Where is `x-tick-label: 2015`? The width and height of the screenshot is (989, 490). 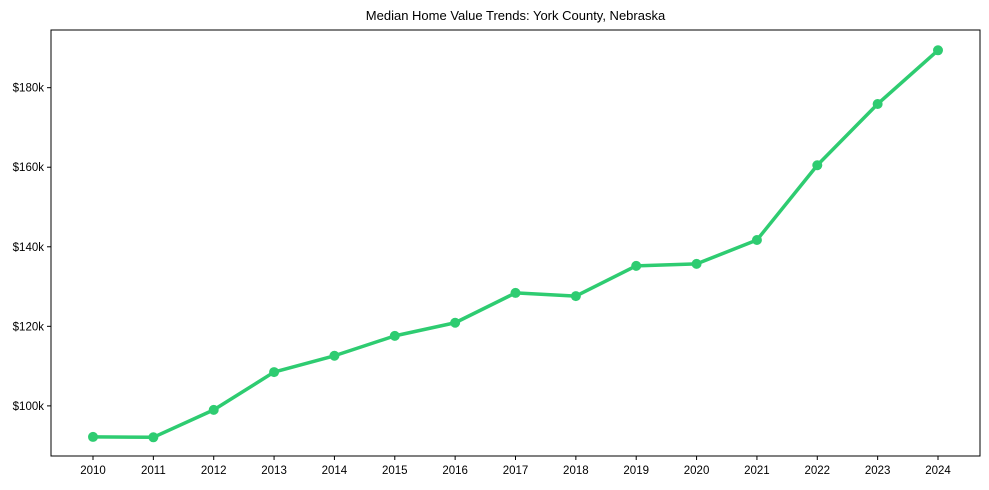
x-tick-label: 2015 is located at coordinates (395, 471).